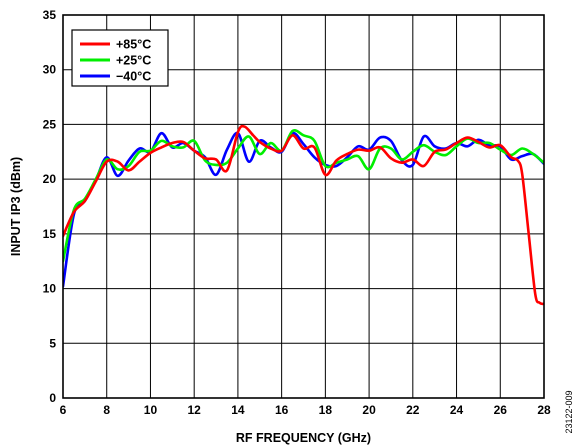 The height and width of the screenshot is (447, 579). What do you see at coordinates (50, 124) in the screenshot?
I see `y-tick-label: 25` at bounding box center [50, 124].